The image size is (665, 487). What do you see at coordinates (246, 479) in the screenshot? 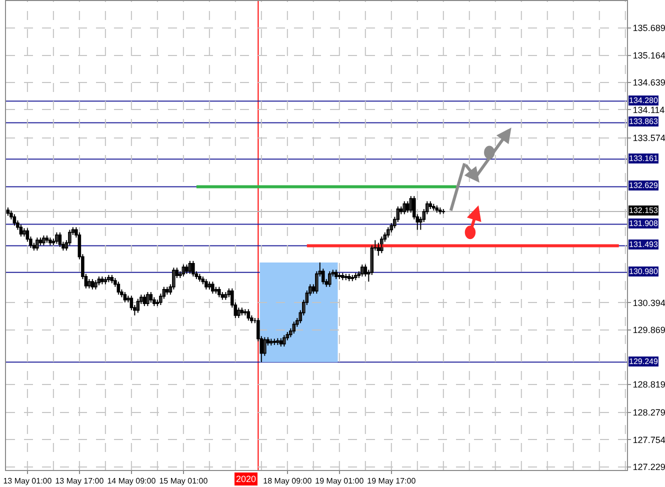
I see `text: 2020` at bounding box center [246, 479].